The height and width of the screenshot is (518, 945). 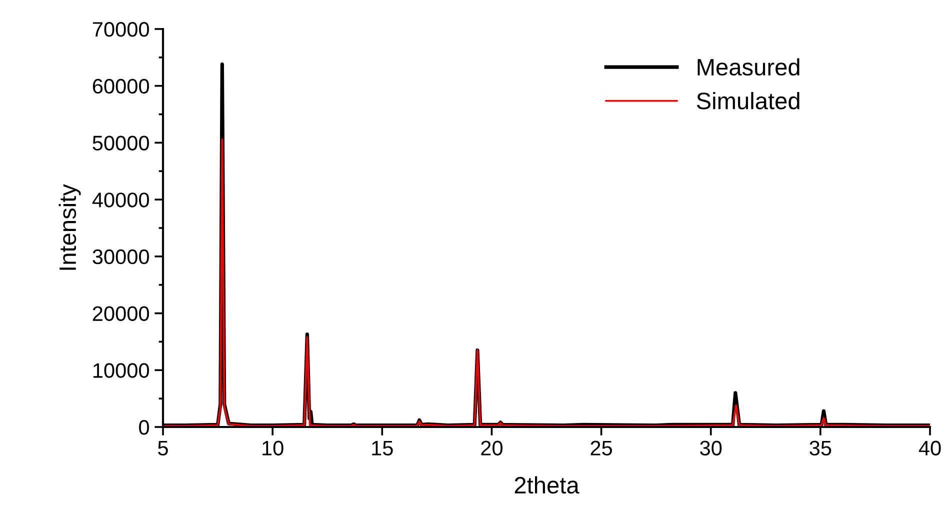 I want to click on y-axis-title: Intensity, so click(x=69, y=227).